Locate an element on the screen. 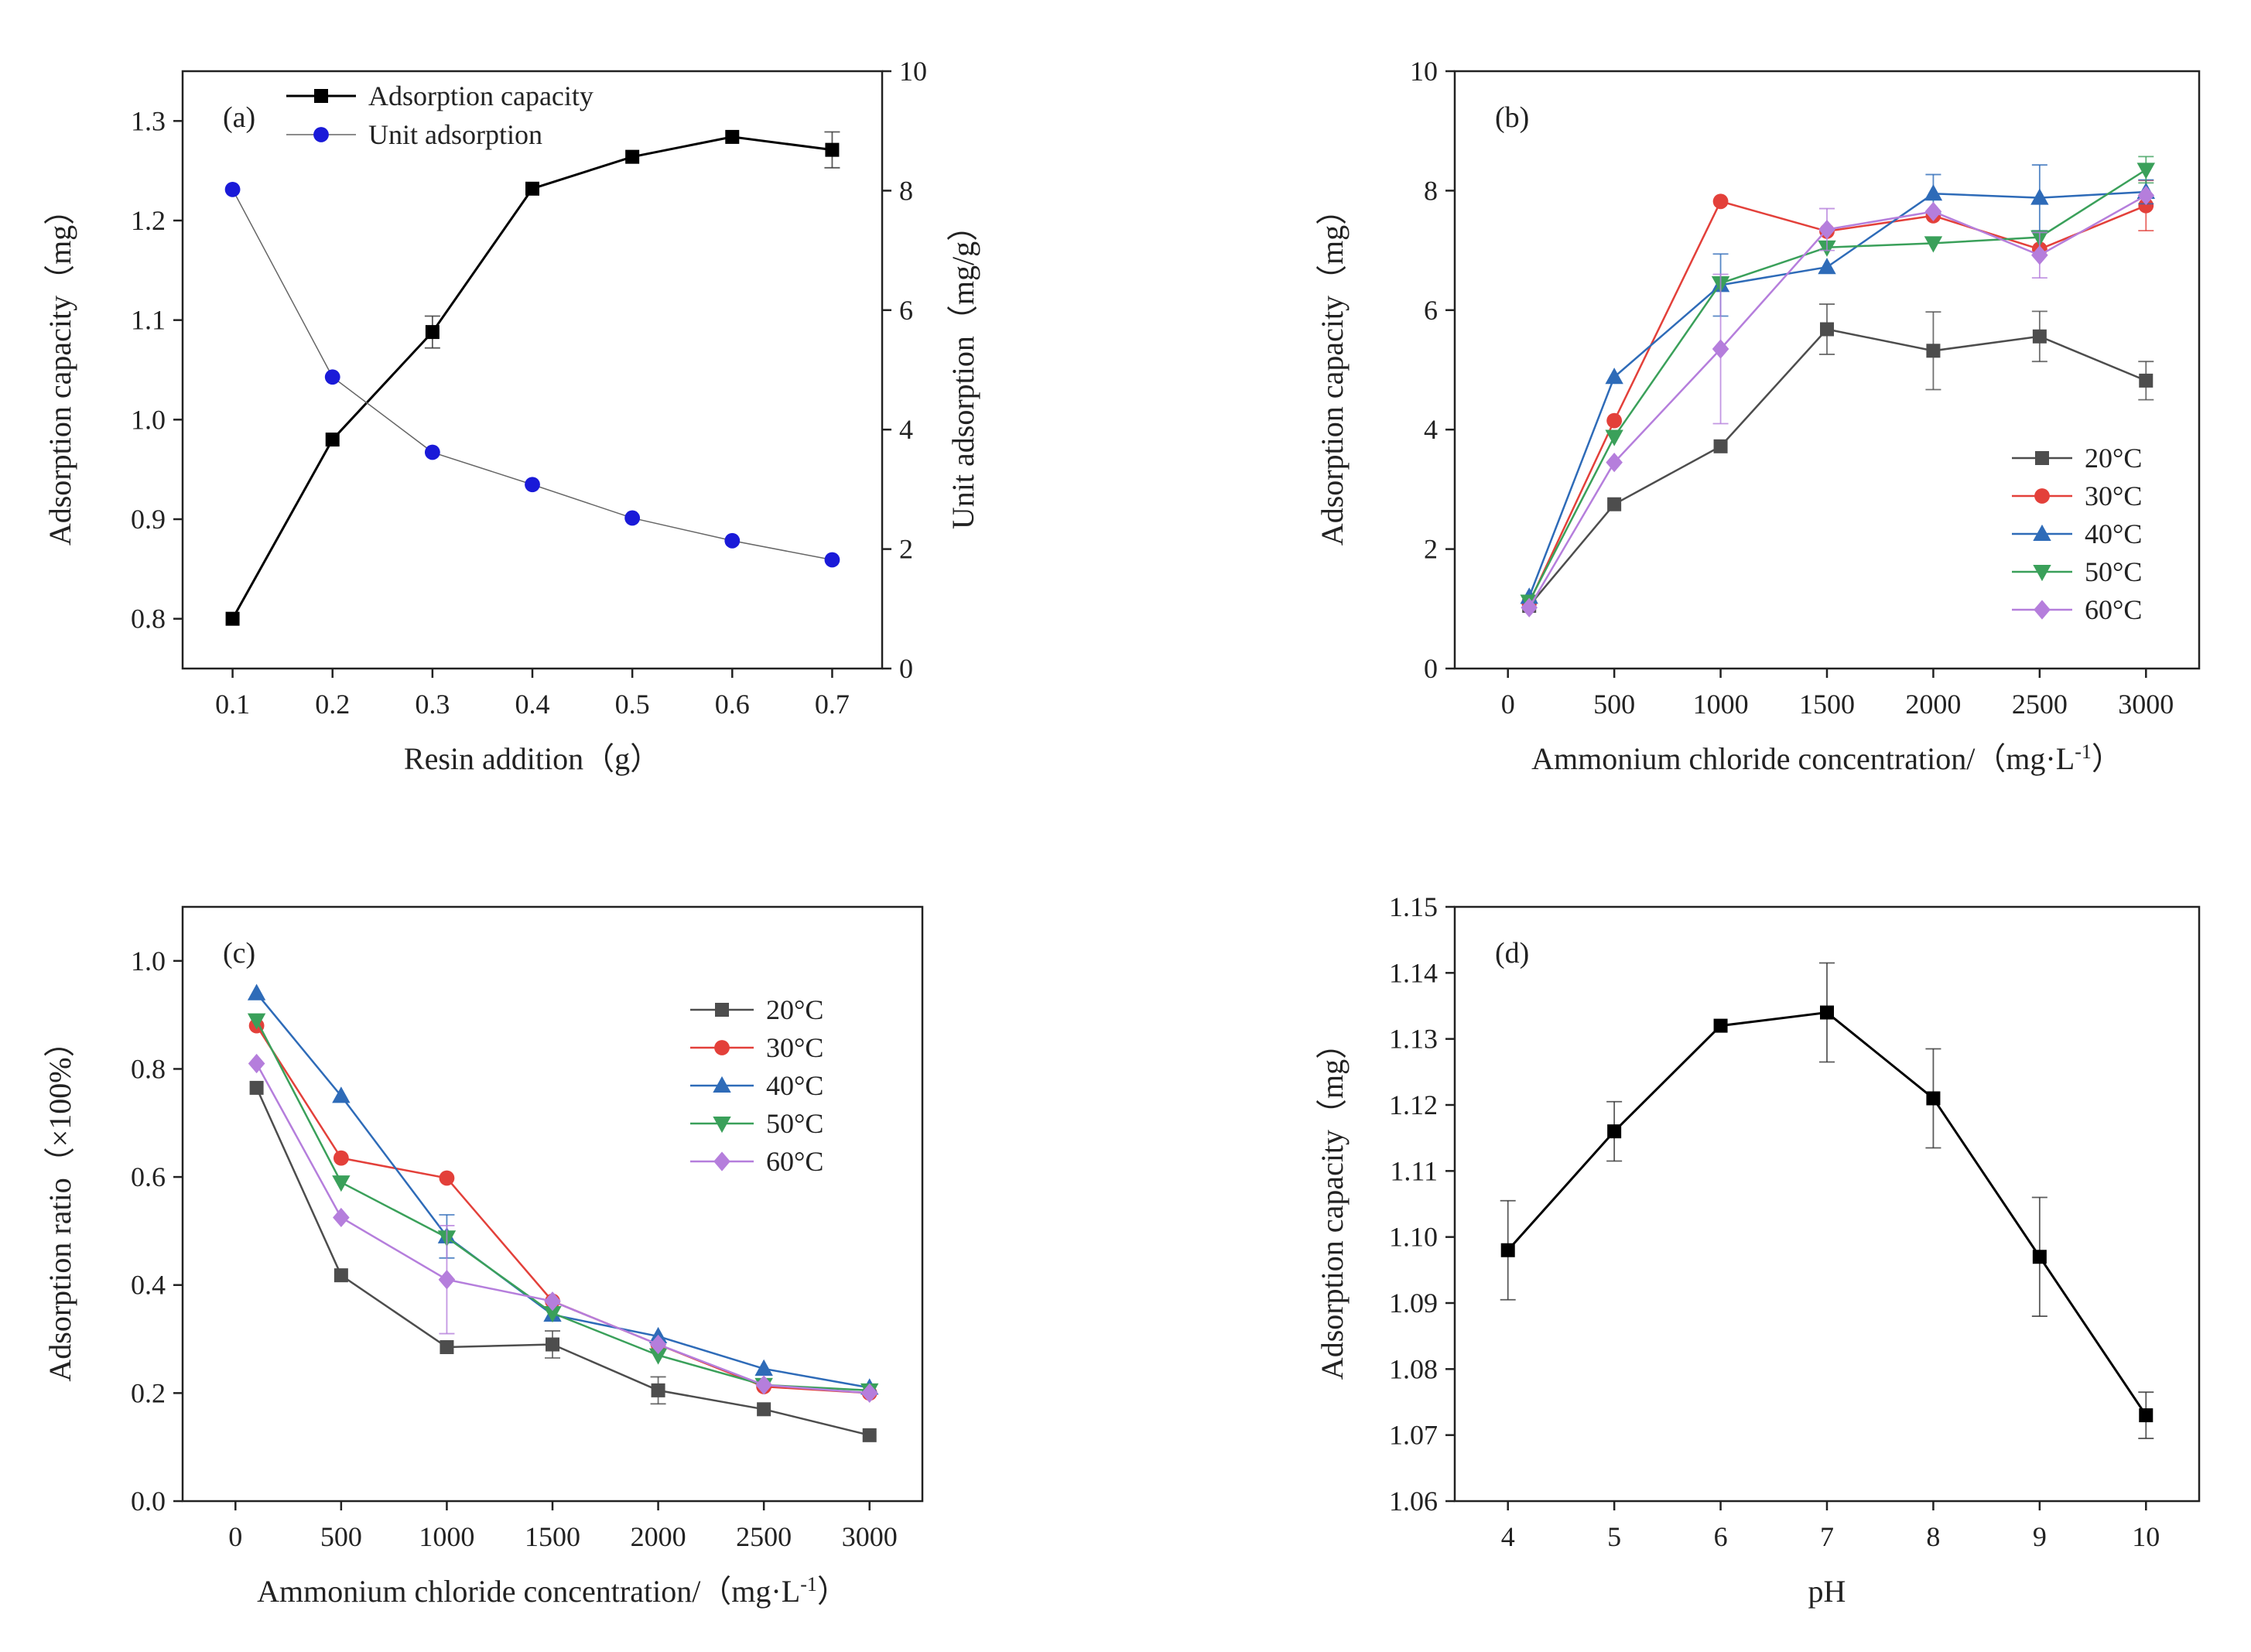 This screenshot has height=1652, width=2251. x-tick-label: 0.1 is located at coordinates (232, 705).